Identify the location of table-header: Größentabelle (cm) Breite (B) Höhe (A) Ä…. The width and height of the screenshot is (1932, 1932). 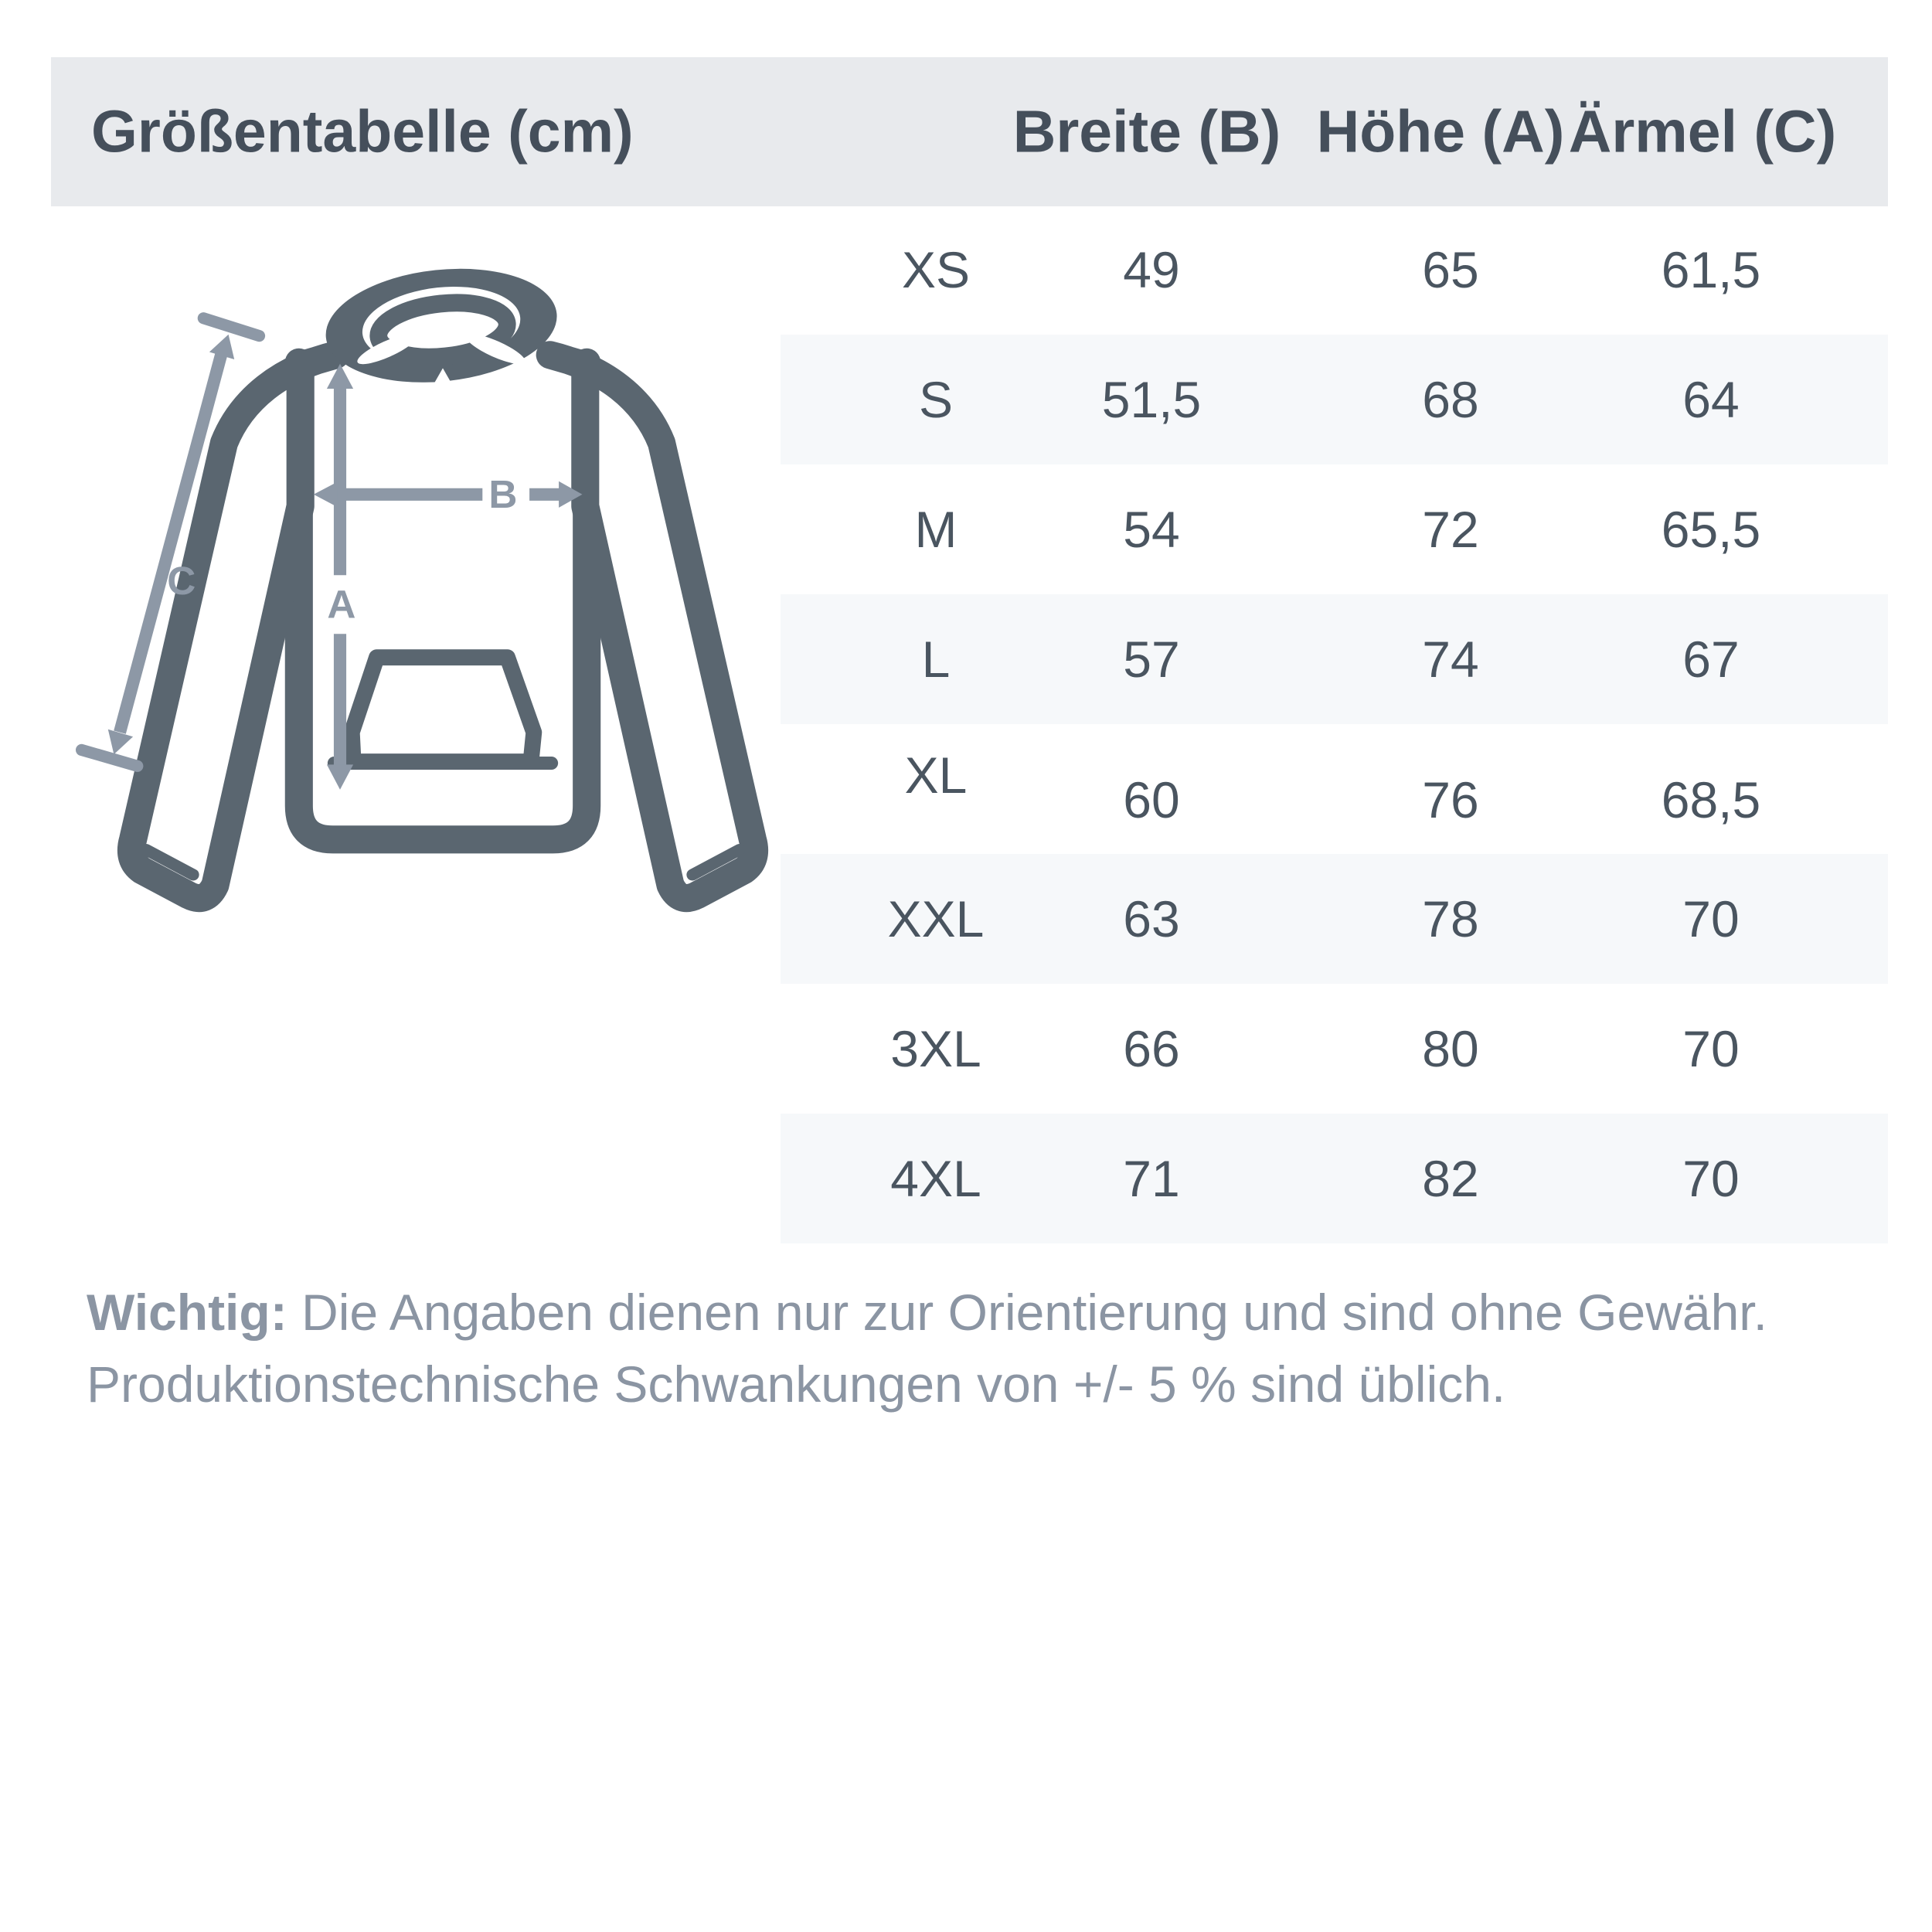
(970, 131).